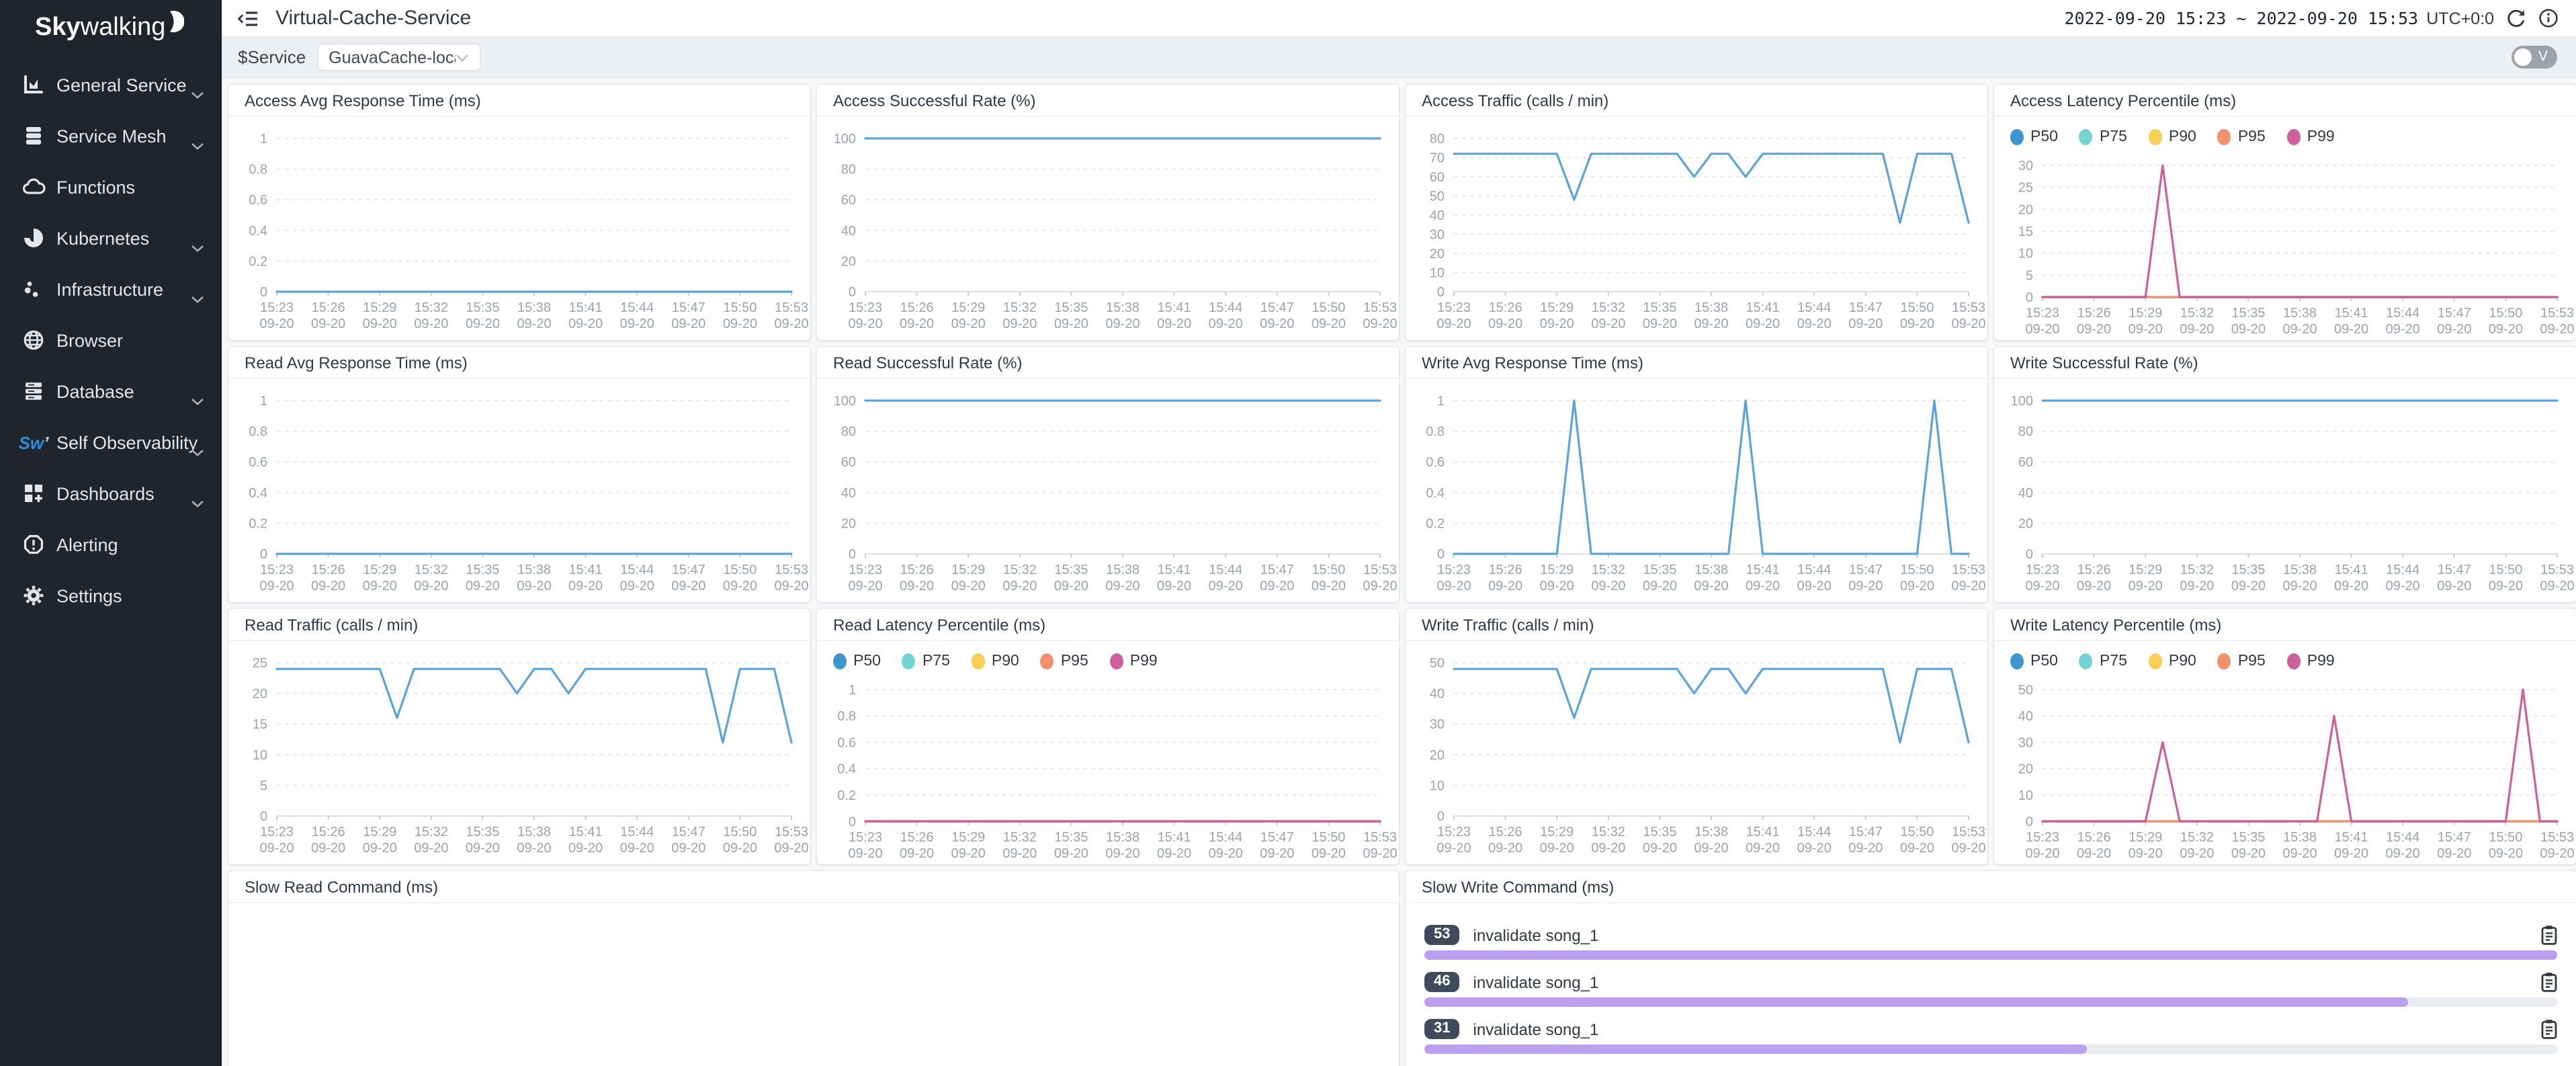 This screenshot has width=2576, height=1066. I want to click on skywalking-logo: Sky walking, so click(111, 21).